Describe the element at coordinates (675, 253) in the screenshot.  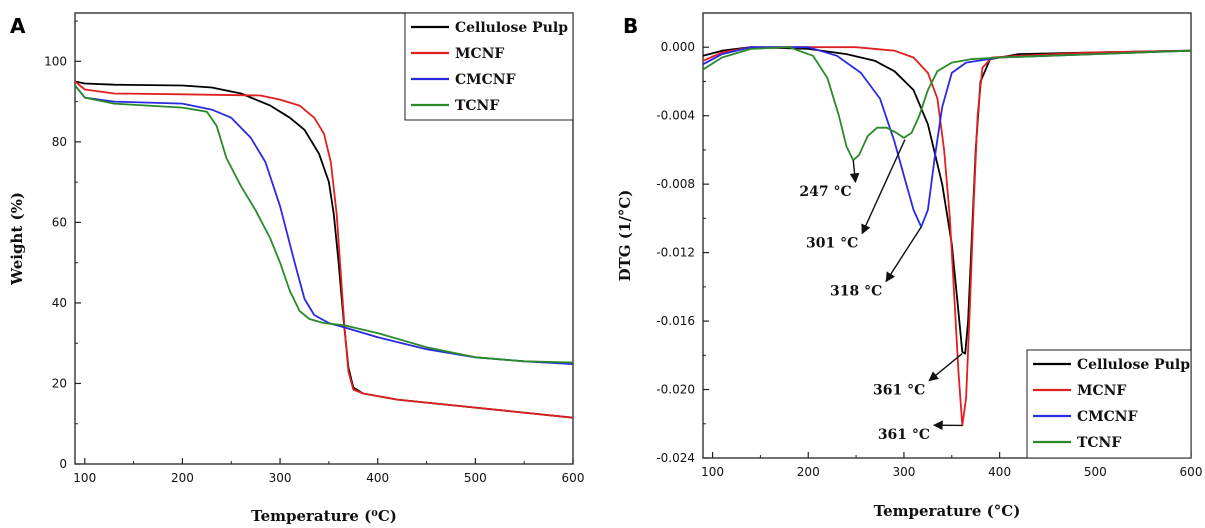
I see `y-tick-label: -0.012` at that location.